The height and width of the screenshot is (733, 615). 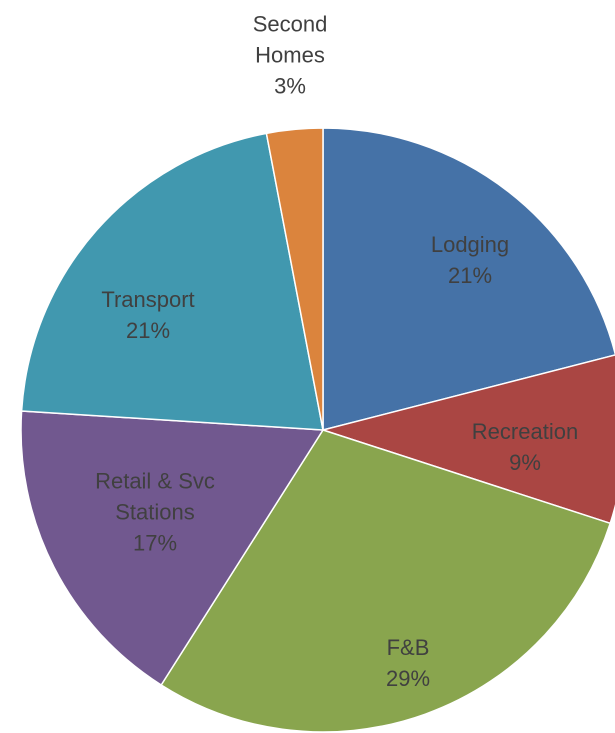 What do you see at coordinates (408, 647) in the screenshot?
I see `slice-category-label: F&B` at bounding box center [408, 647].